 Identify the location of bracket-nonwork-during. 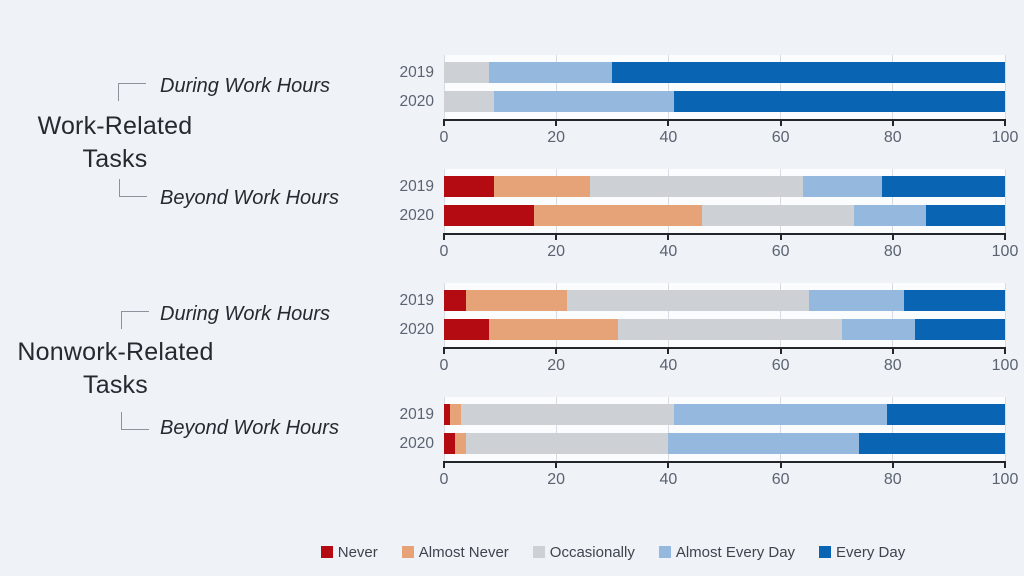
(135, 320).